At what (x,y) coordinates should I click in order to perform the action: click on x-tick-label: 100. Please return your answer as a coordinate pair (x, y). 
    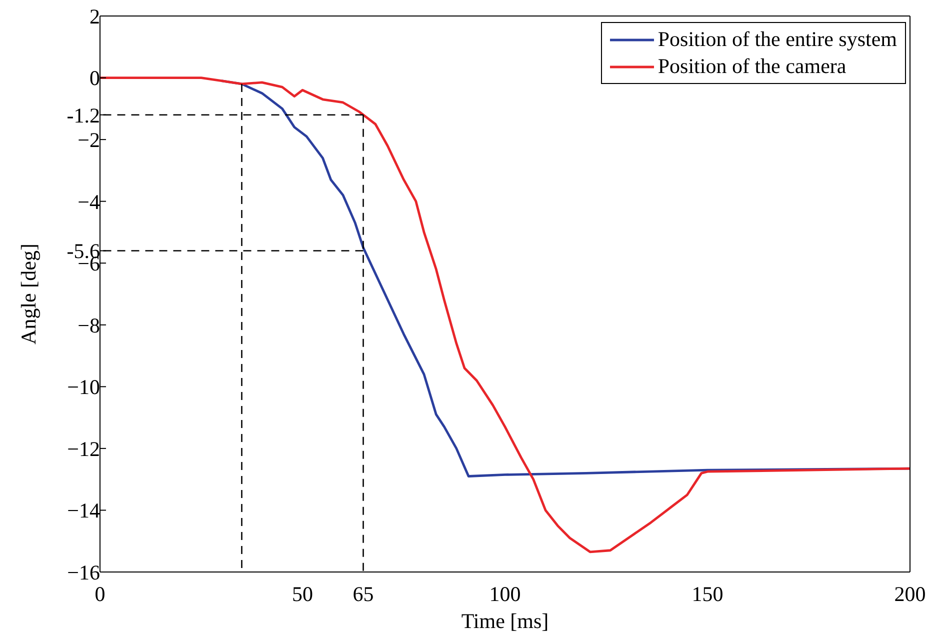
    Looking at the image, I should click on (505, 594).